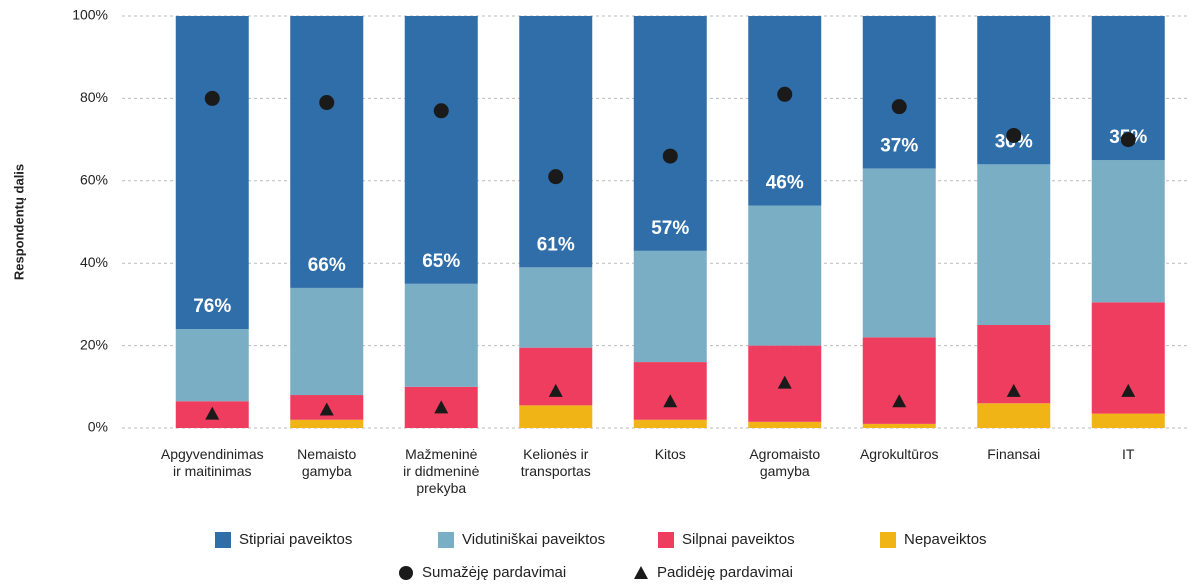 This screenshot has height=585, width=1195. What do you see at coordinates (1014, 454) in the screenshot?
I see `x-tick-label: Finansai` at bounding box center [1014, 454].